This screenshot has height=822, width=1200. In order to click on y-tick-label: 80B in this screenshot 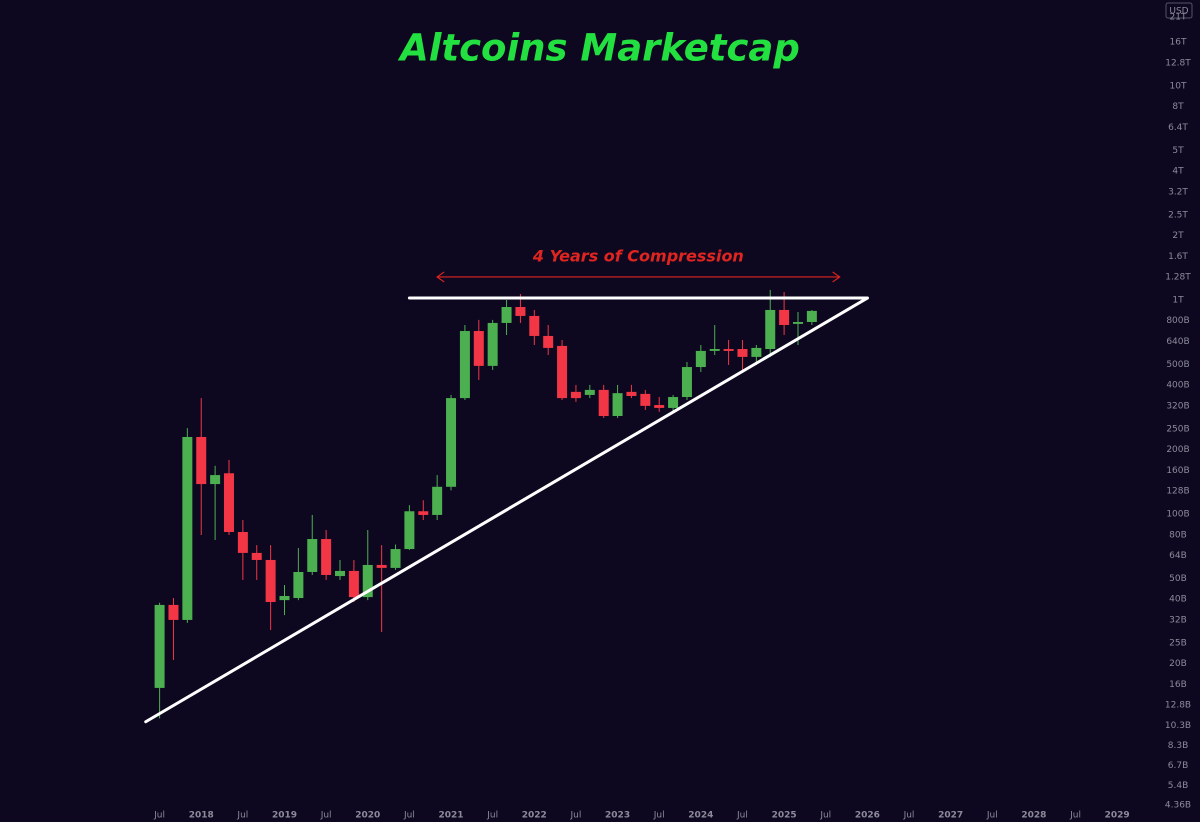, I will do `click(1178, 535)`.